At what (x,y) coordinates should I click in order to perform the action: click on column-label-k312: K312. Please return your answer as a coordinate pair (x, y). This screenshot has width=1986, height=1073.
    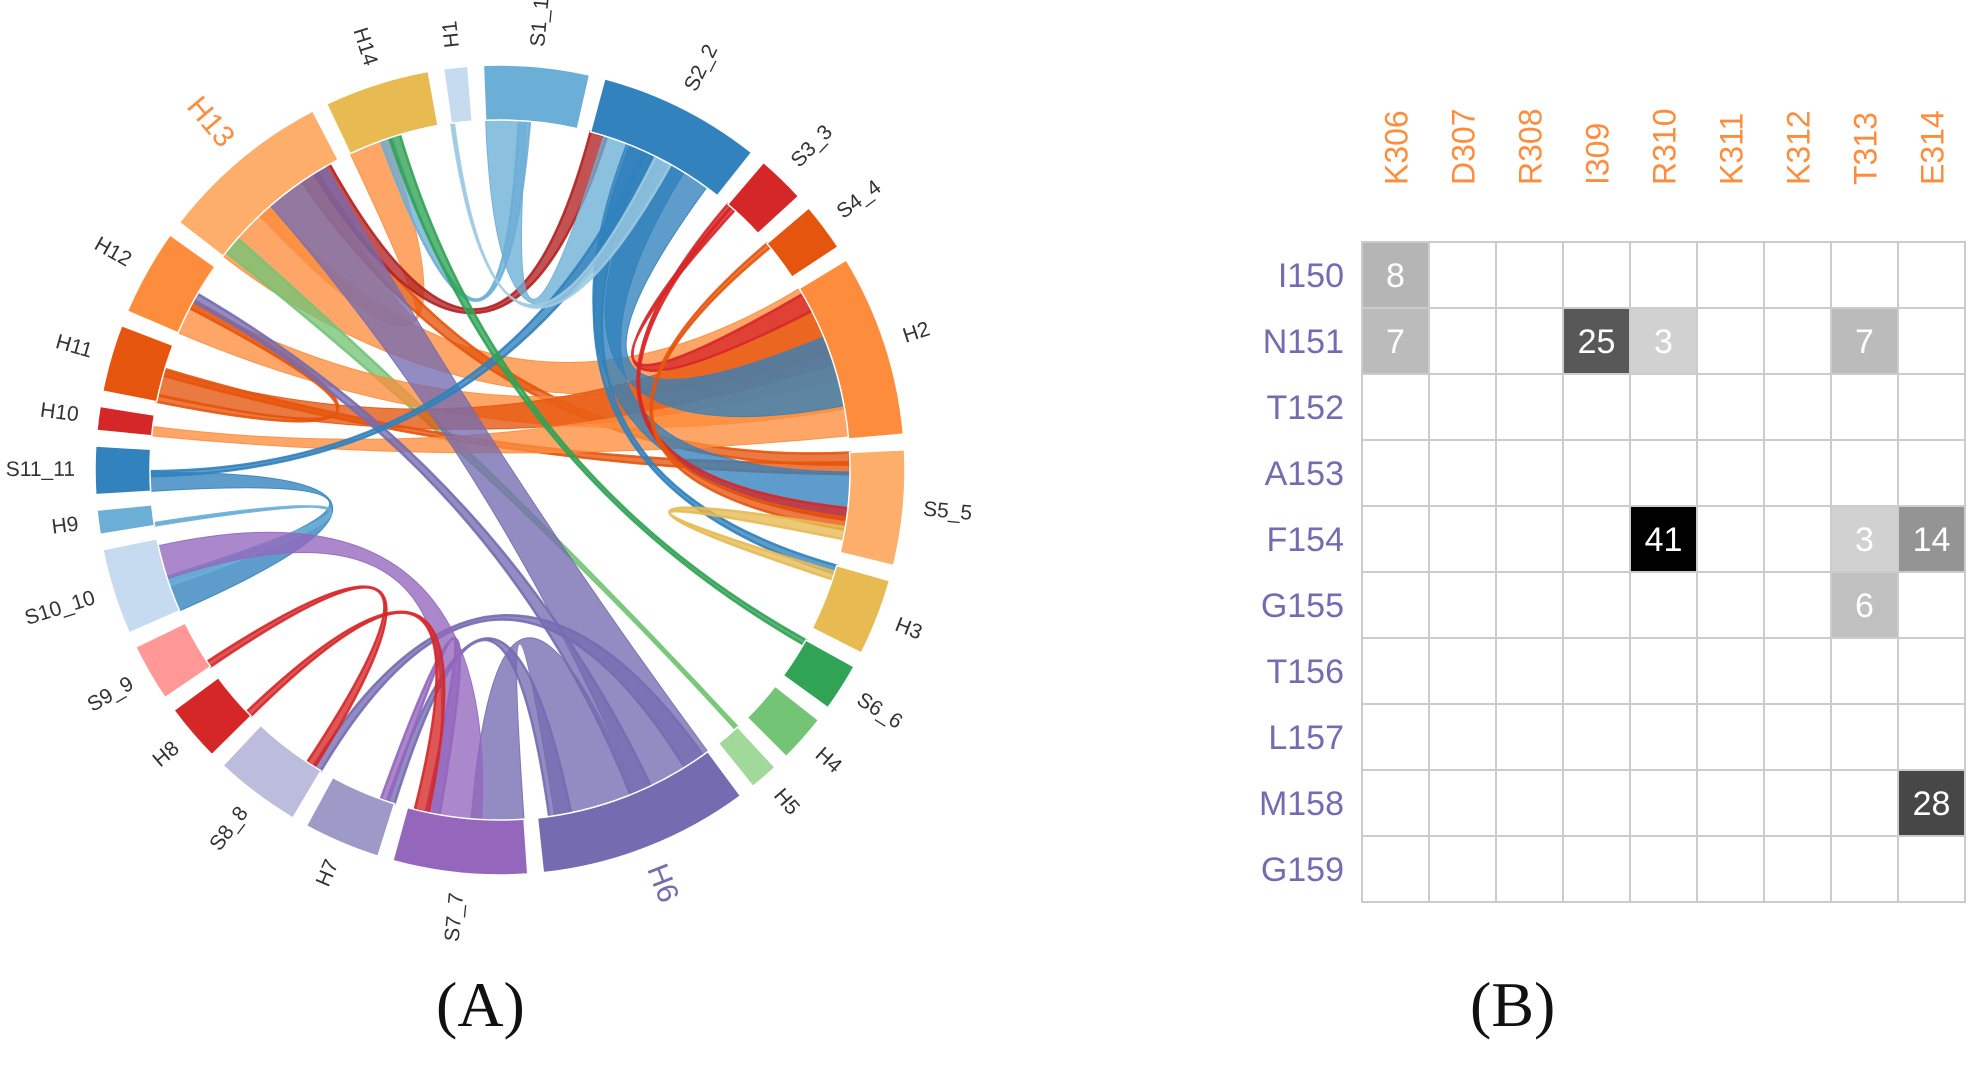
    Looking at the image, I should click on (1799, 147).